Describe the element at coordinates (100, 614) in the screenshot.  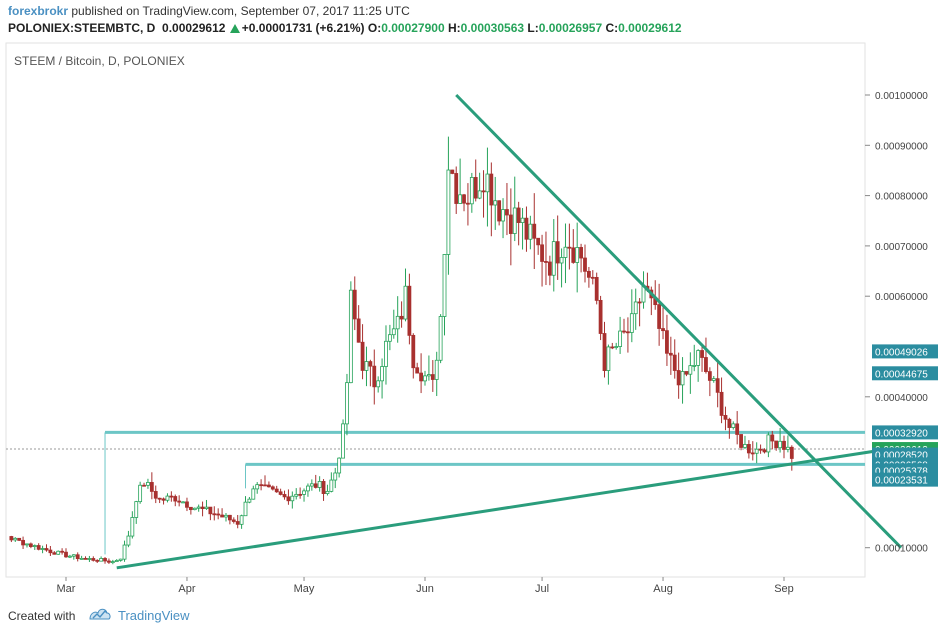
I see `tradingview-logo-icon` at that location.